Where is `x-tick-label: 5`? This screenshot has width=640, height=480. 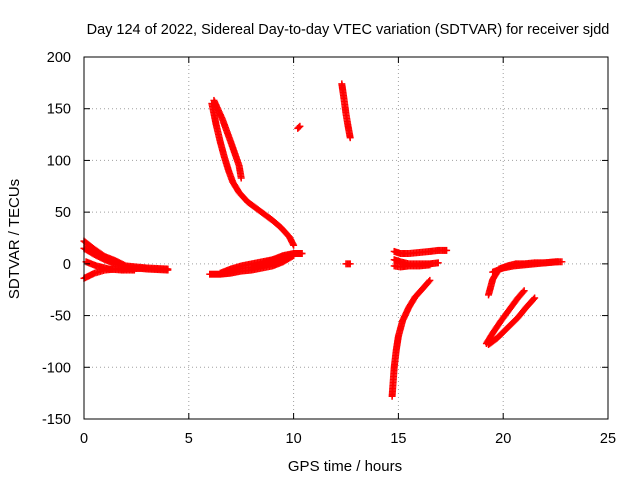 x-tick-label: 5 is located at coordinates (189, 439).